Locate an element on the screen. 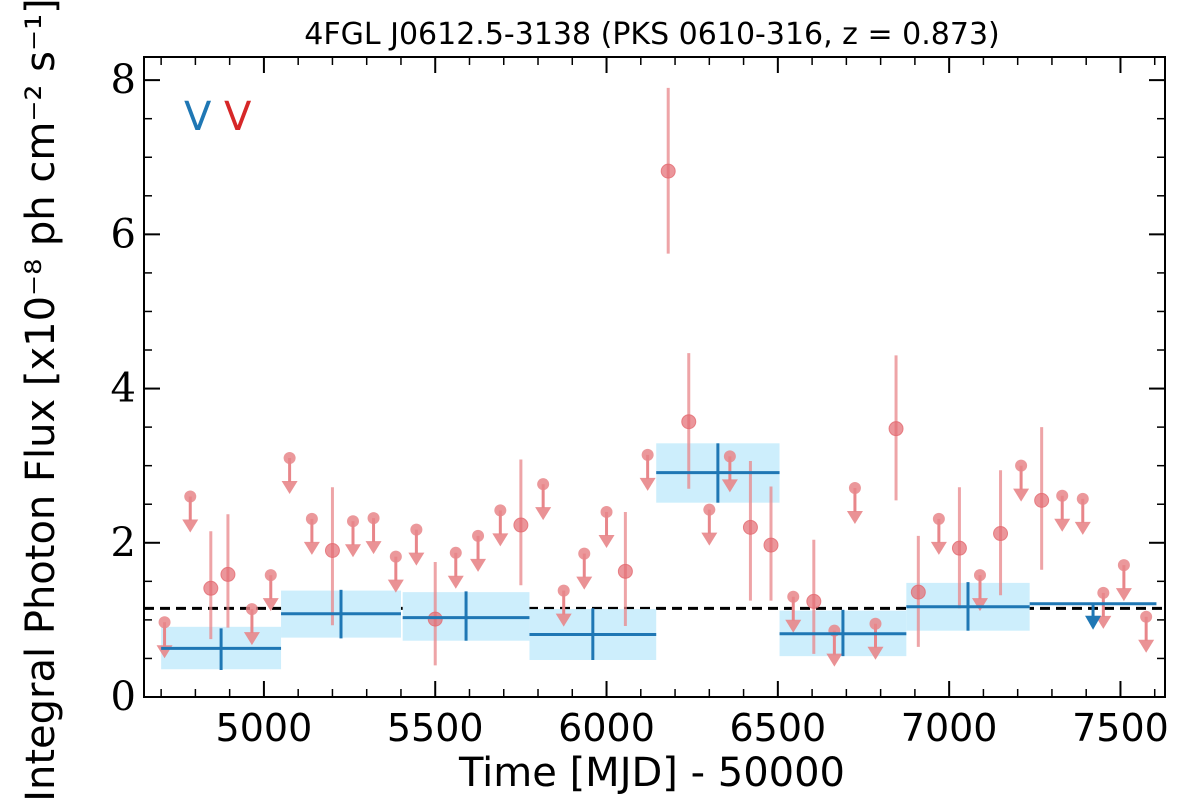 This screenshot has width=1200, height=800. x-tick-label: 6000 is located at coordinates (606, 728).